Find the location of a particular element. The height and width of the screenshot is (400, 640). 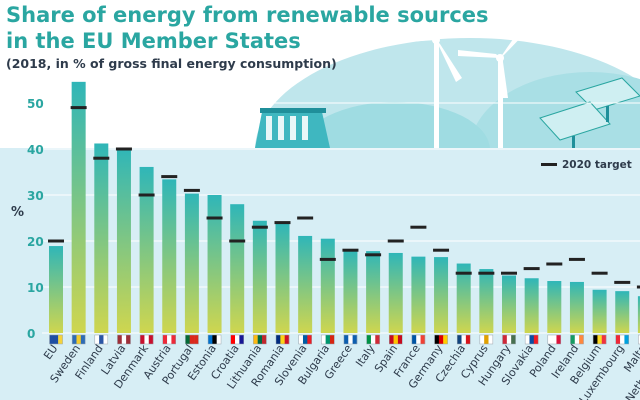

flag-germany-icon is located at coordinates (441, 339).